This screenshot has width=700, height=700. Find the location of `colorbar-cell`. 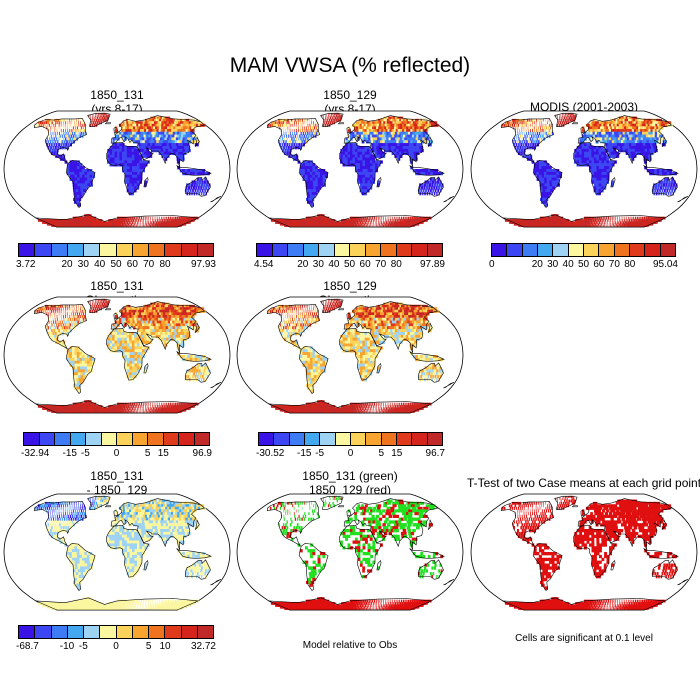

colorbar-cell is located at coordinates (515, 250).